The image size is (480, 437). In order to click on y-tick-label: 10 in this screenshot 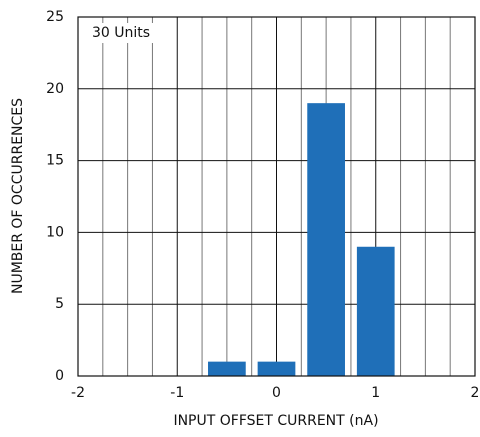, I will do `click(55, 232)`.